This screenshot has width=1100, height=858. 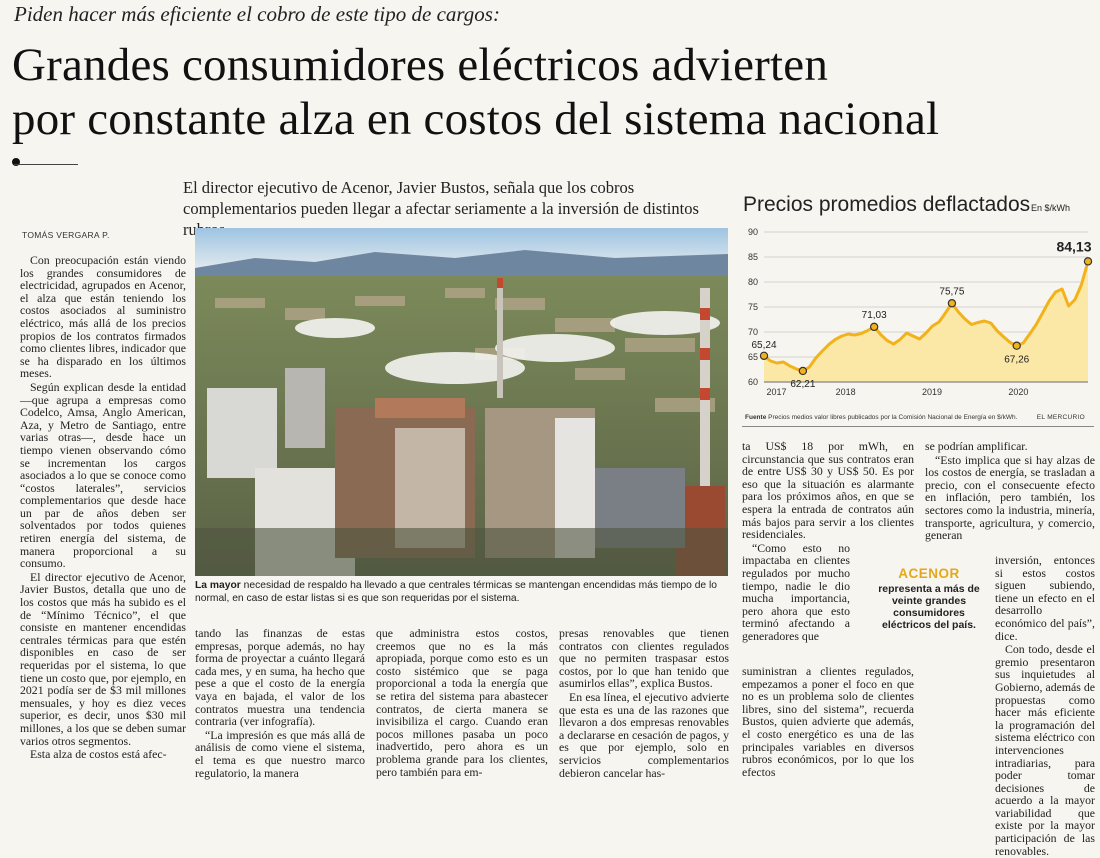 I want to click on separator-line, so click(x=46, y=164).